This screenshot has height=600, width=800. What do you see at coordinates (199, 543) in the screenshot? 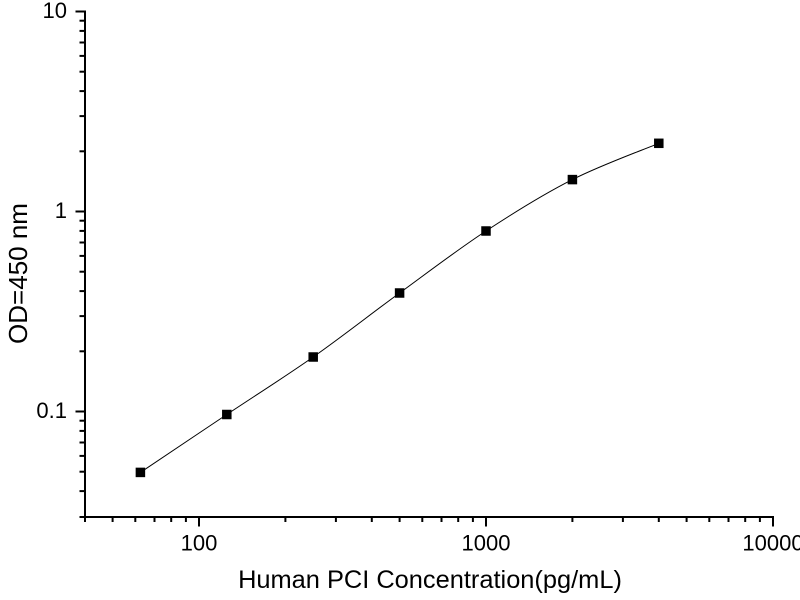
I see `svg-text: 100` at bounding box center [199, 543].